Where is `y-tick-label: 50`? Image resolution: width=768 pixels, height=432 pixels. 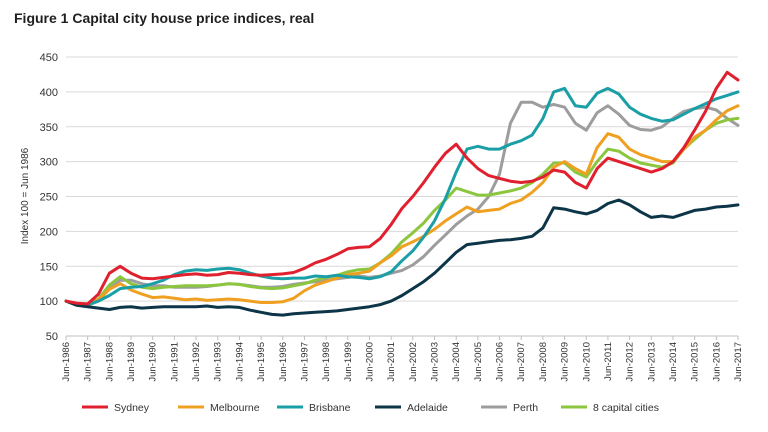 y-tick-label: 50 is located at coordinates (52, 337).